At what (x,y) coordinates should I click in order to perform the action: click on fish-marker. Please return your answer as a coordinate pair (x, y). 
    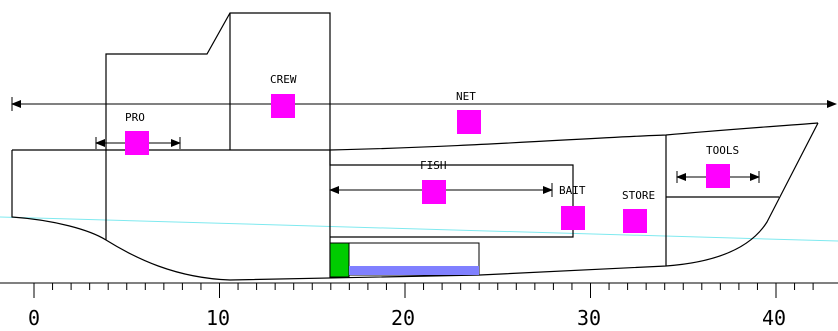
    Looking at the image, I should click on (434, 192).